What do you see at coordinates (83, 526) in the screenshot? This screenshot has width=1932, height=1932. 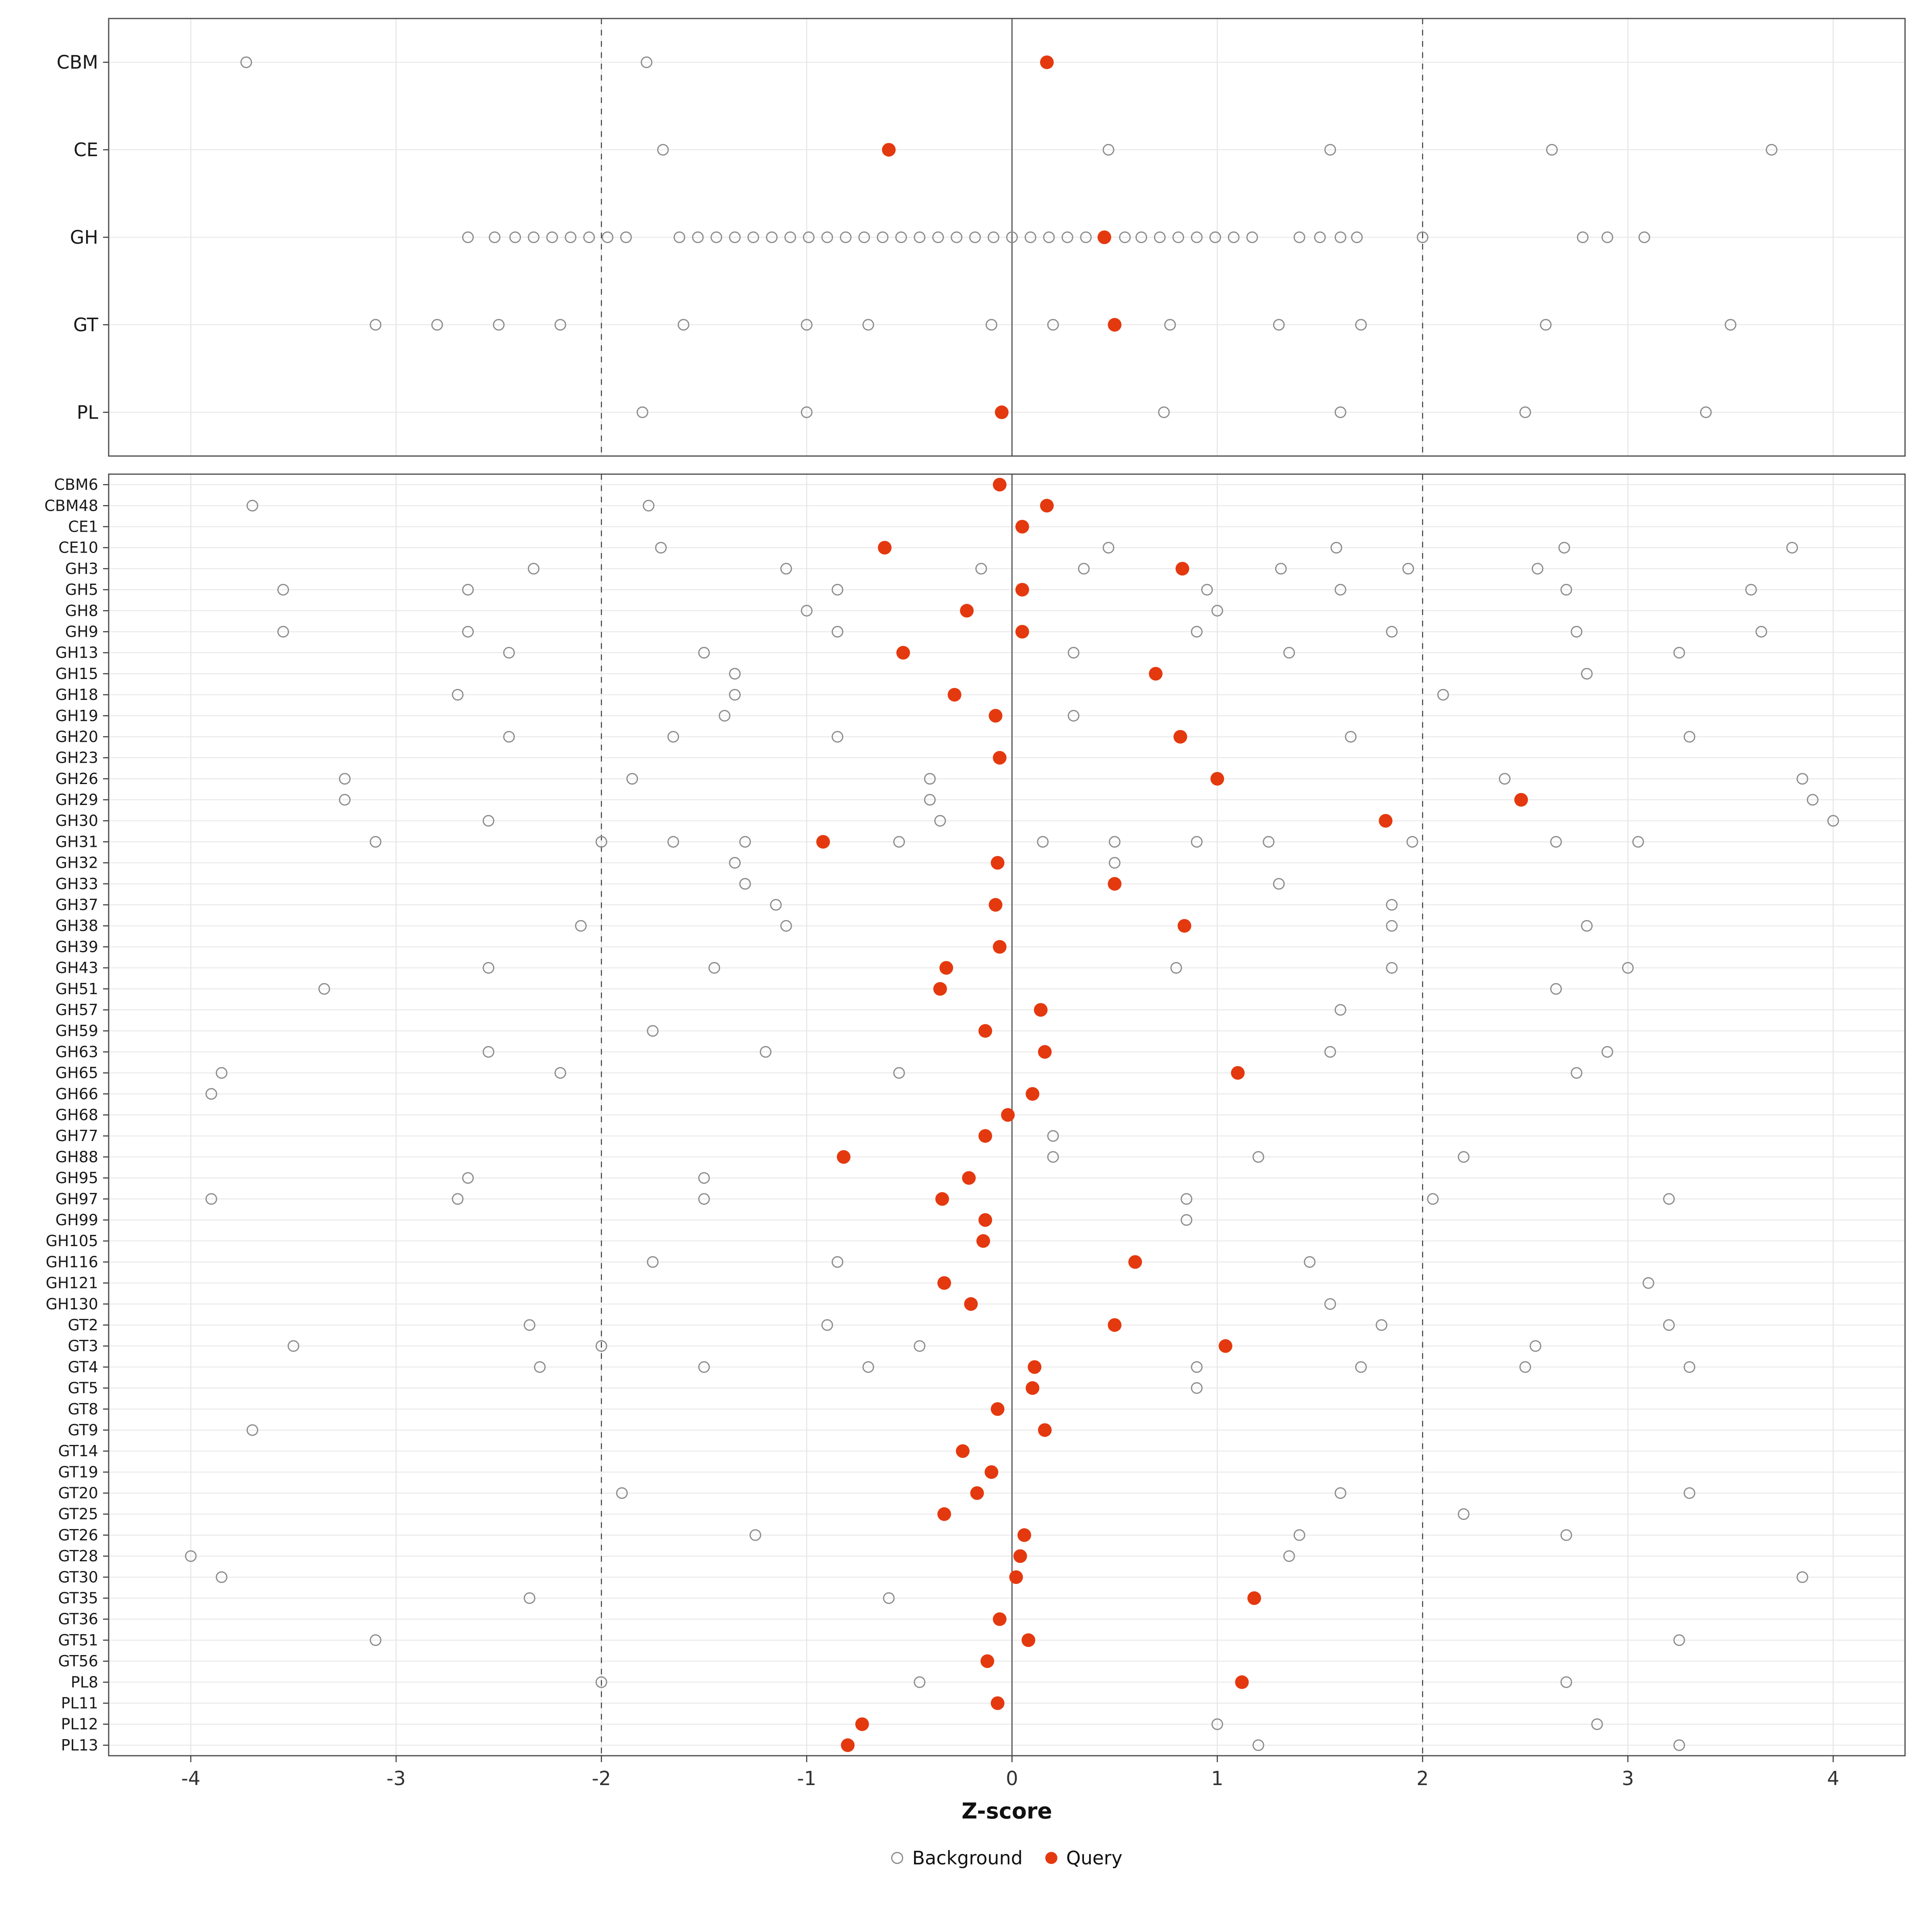 I see `y-axis-label: CE1` at bounding box center [83, 526].